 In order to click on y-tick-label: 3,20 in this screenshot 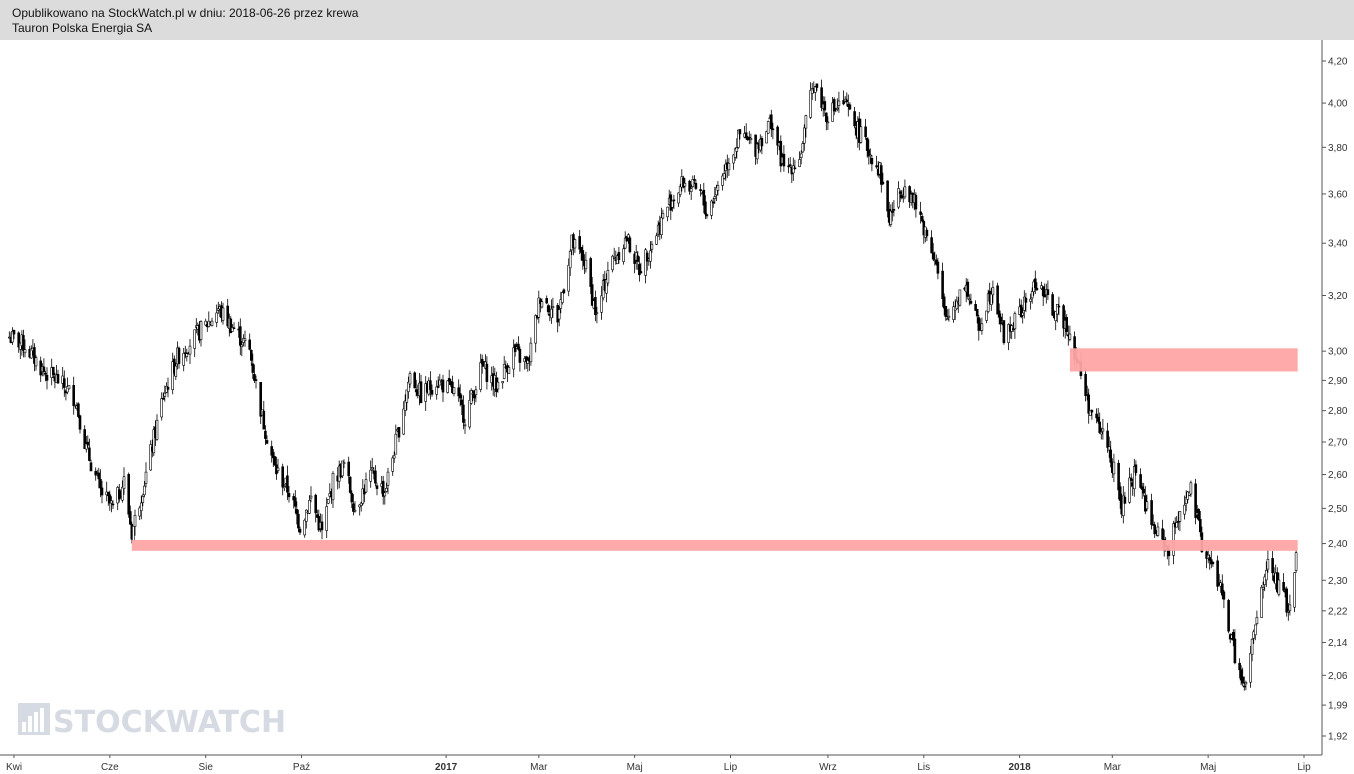, I will do `click(1338, 296)`.